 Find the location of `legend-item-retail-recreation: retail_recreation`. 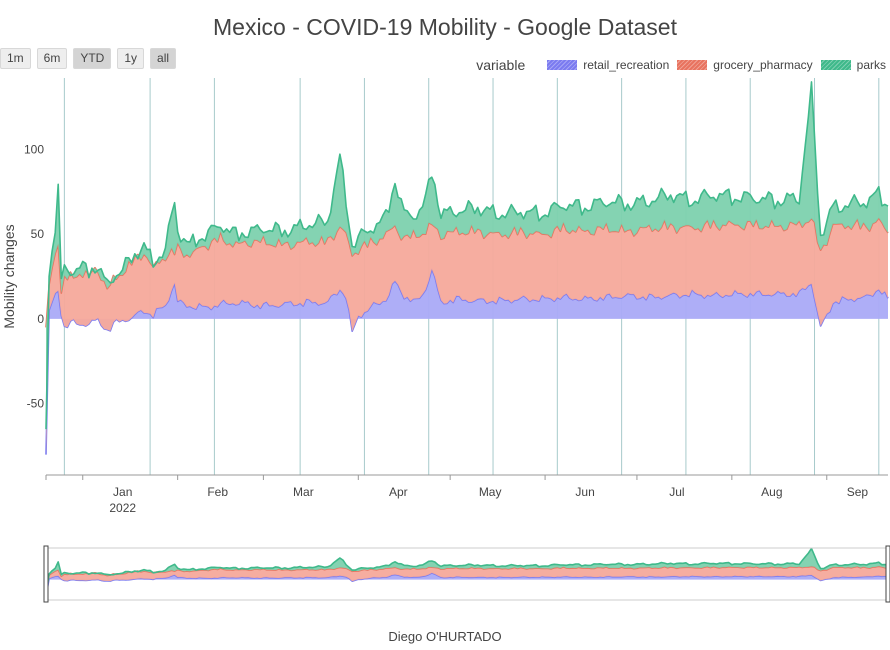

legend-item-retail-recreation: retail_recreation is located at coordinates (608, 65).